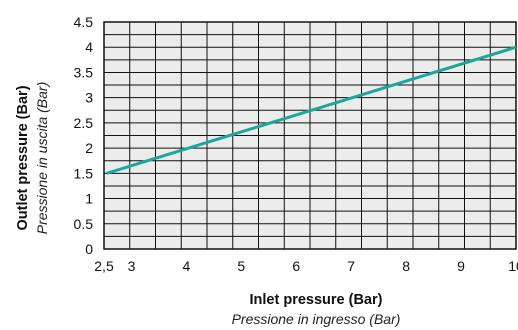 The height and width of the screenshot is (330, 518). I want to click on x-tick-label: 2,5, so click(104, 266).